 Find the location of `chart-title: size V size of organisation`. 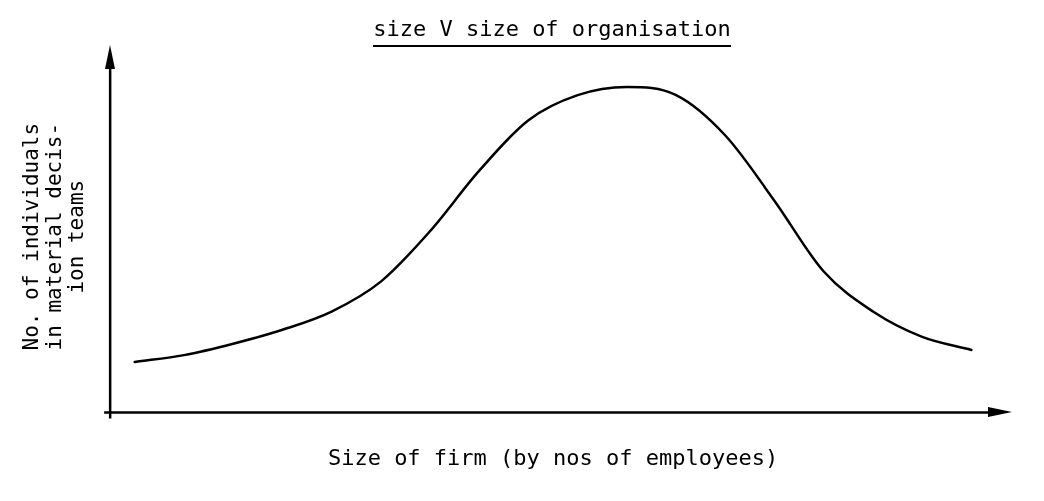

chart-title: size V size of organisation is located at coordinates (552, 31).